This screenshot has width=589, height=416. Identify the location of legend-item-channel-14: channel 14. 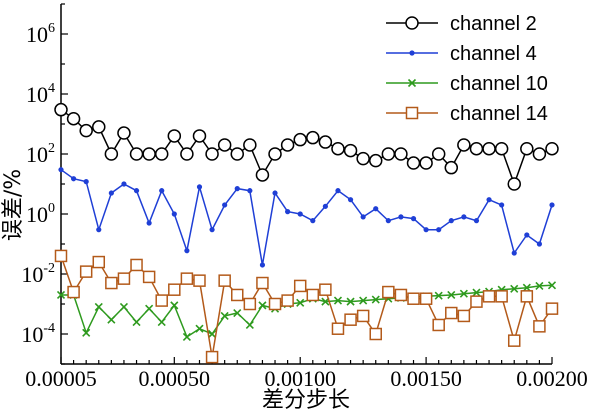
(467, 114).